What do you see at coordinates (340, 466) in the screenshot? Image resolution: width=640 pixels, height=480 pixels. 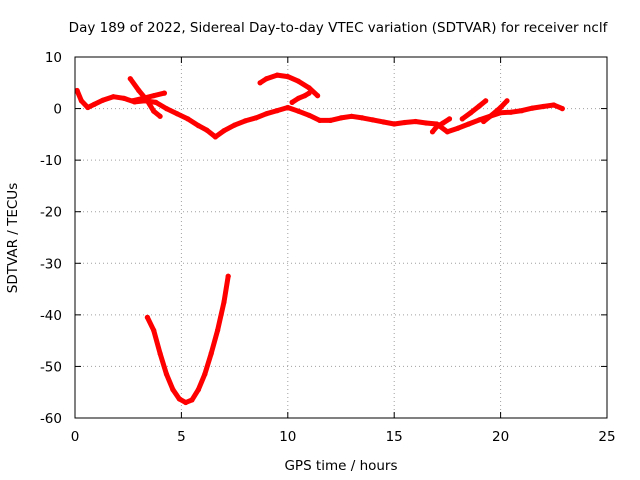 I see `x-axis-label: GPS time / hours` at bounding box center [340, 466].